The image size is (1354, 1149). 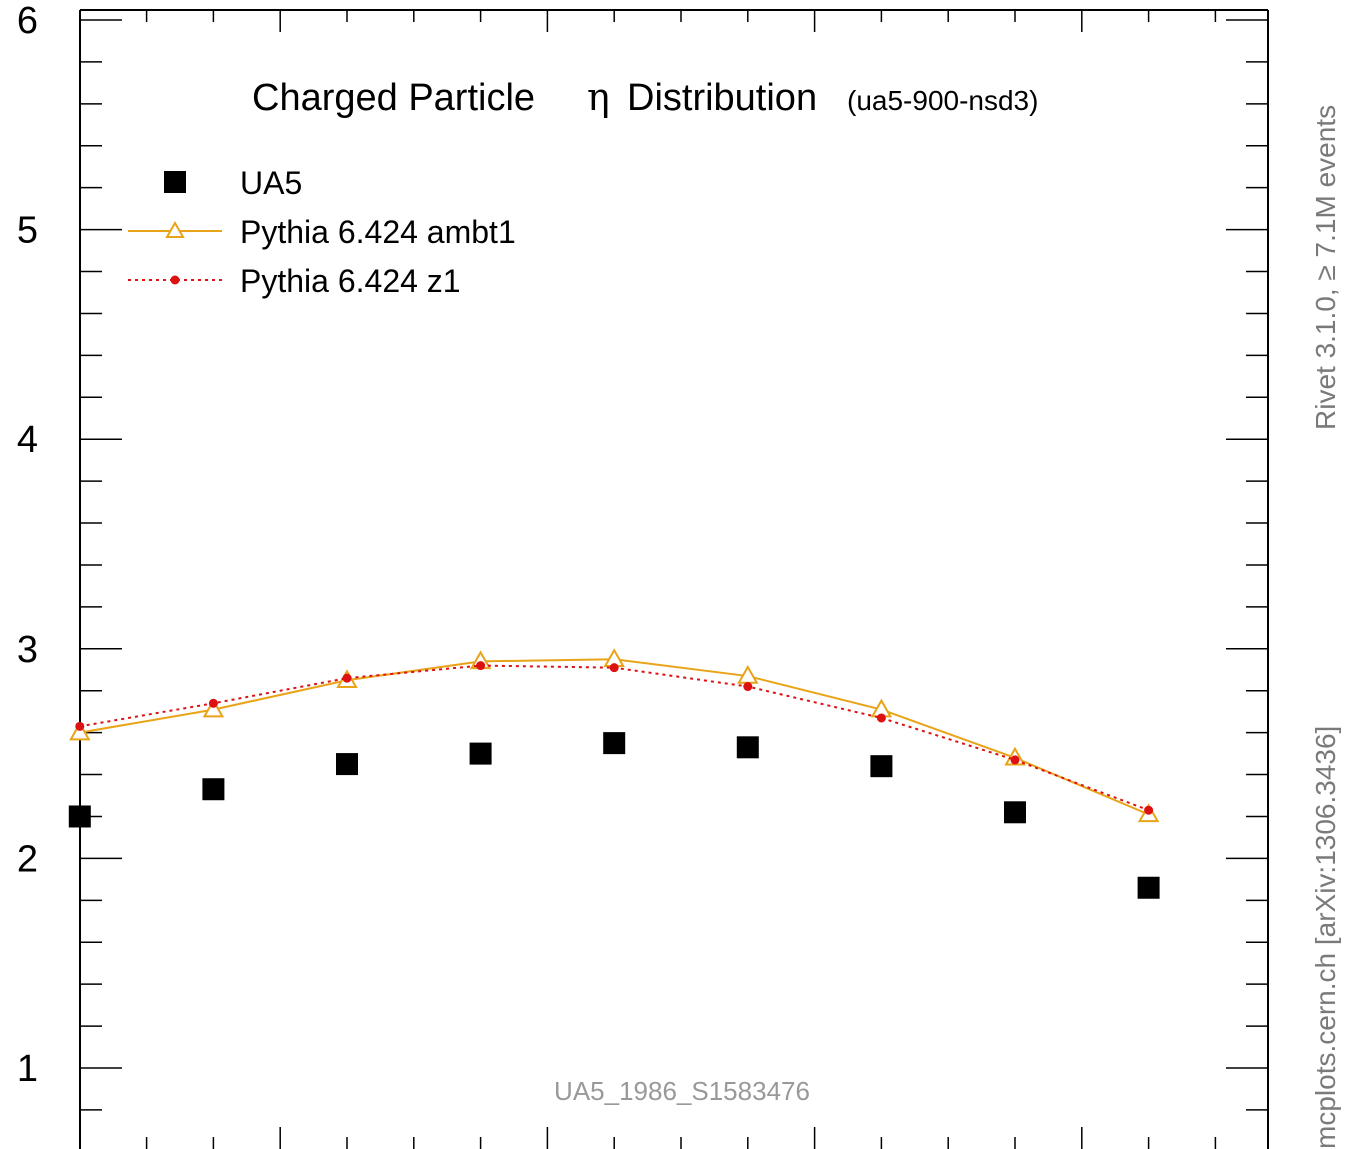 What do you see at coordinates (393, 98) in the screenshot?
I see `chart-title: Charged Particle` at bounding box center [393, 98].